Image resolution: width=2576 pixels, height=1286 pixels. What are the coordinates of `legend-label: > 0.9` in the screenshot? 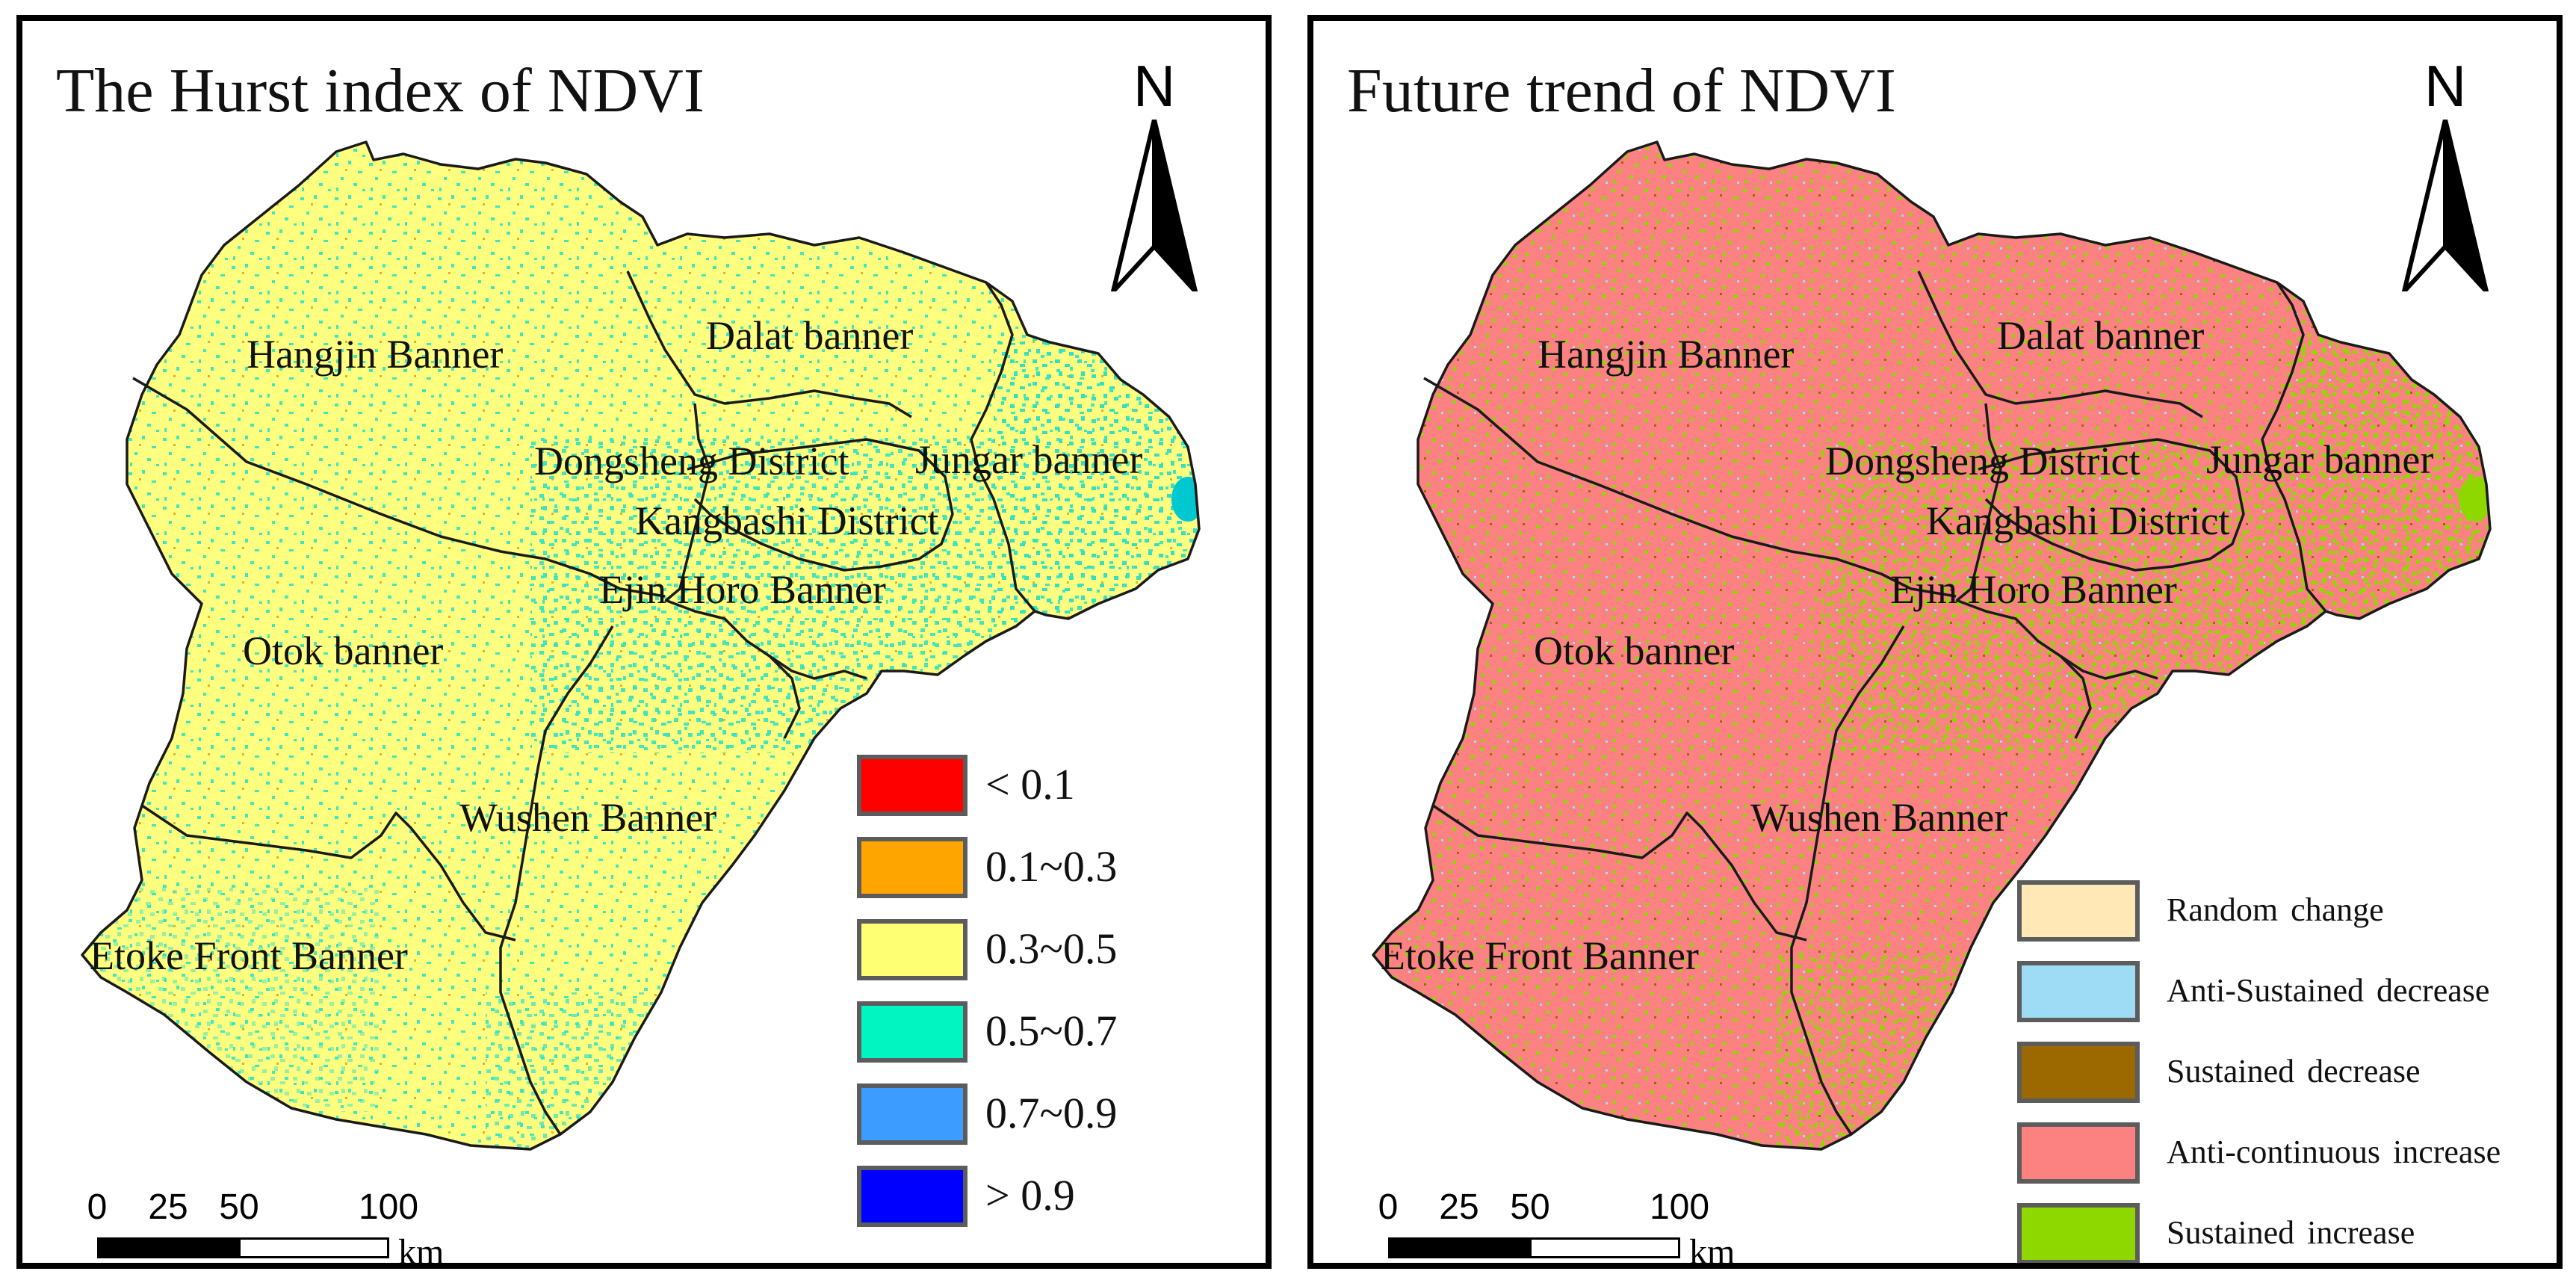 It's located at (1030, 1195).